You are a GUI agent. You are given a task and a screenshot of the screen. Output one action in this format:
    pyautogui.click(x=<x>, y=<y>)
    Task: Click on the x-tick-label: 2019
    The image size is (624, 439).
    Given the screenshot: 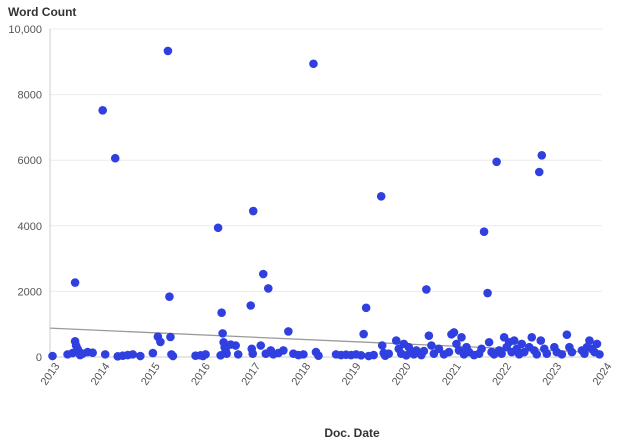 What is the action you would take?
    pyautogui.click(x=352, y=374)
    